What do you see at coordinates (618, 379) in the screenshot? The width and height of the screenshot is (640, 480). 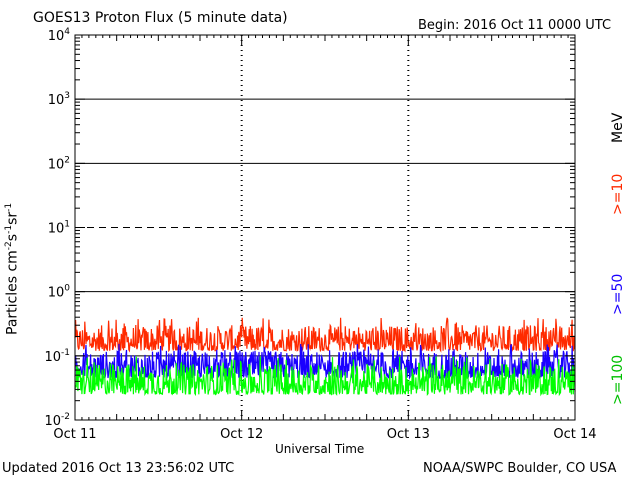 I see `legend-series-100: >=100` at bounding box center [618, 379].